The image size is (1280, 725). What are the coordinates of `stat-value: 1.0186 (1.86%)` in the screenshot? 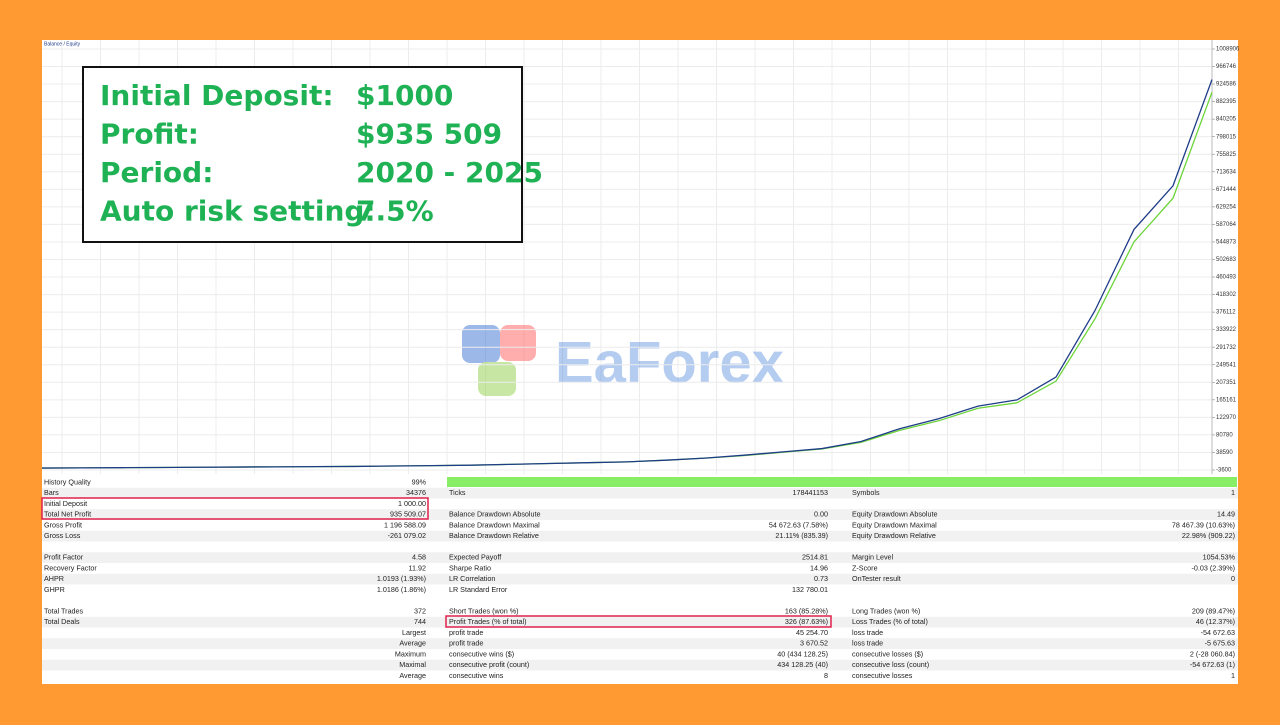 It's located at (401, 589).